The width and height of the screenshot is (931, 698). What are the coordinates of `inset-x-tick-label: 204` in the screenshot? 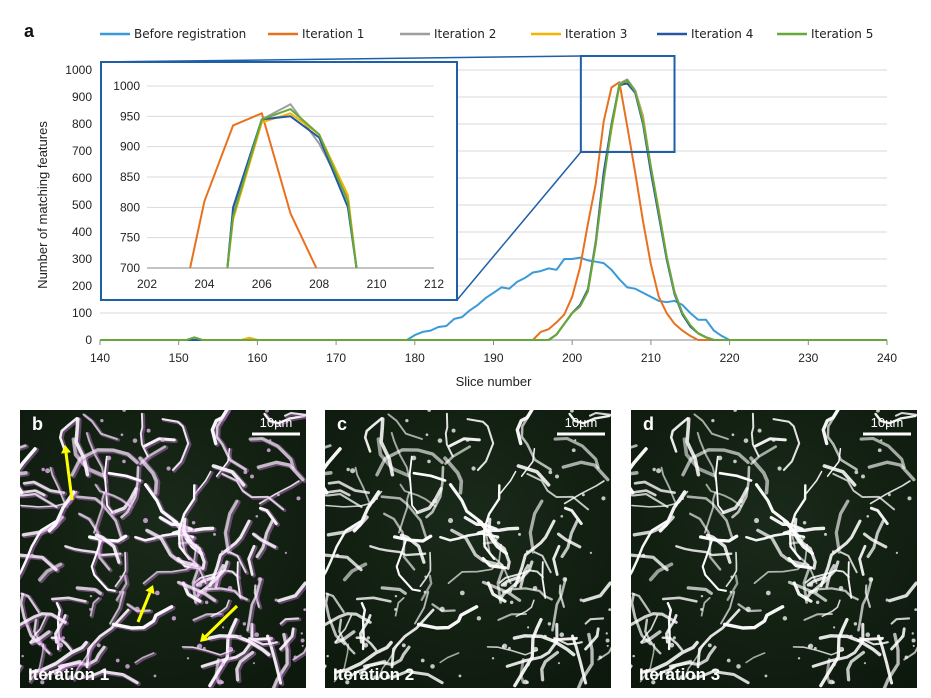 It's located at (204, 284).